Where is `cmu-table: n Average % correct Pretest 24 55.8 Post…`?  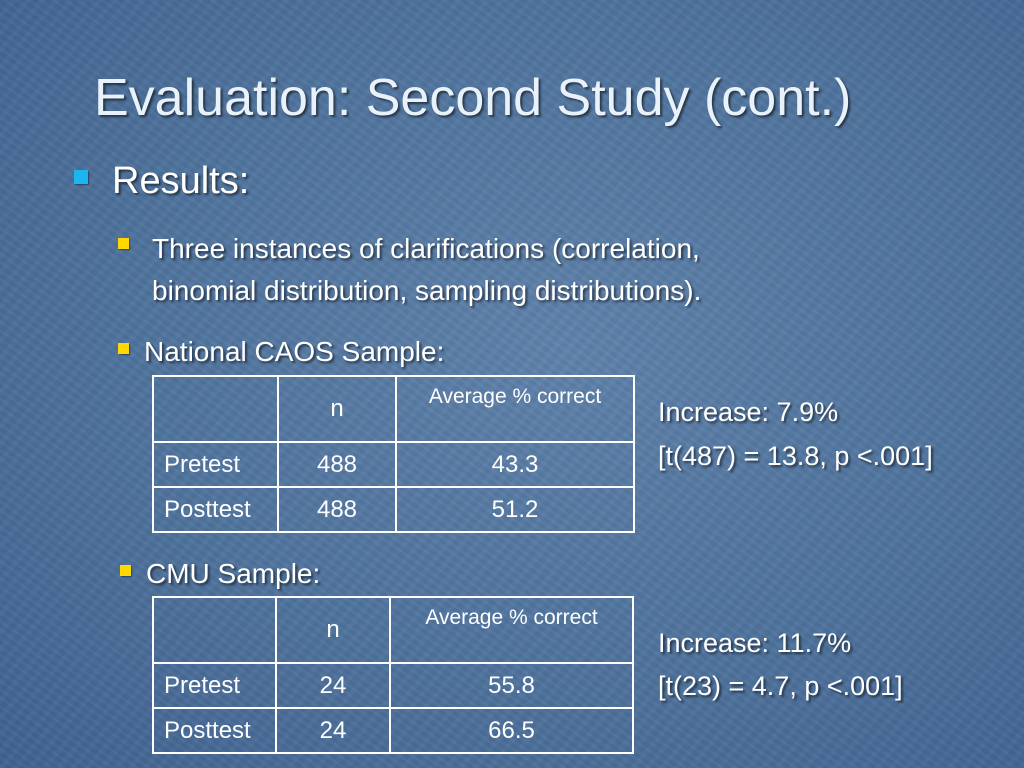
cmu-table: n Average % correct Pretest 24 55.8 Post… is located at coordinates (393, 675).